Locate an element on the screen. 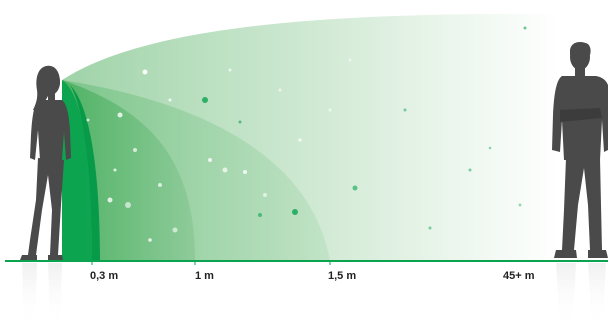 The image size is (608, 327). distance-label-45m: 45+ m is located at coordinates (519, 276).